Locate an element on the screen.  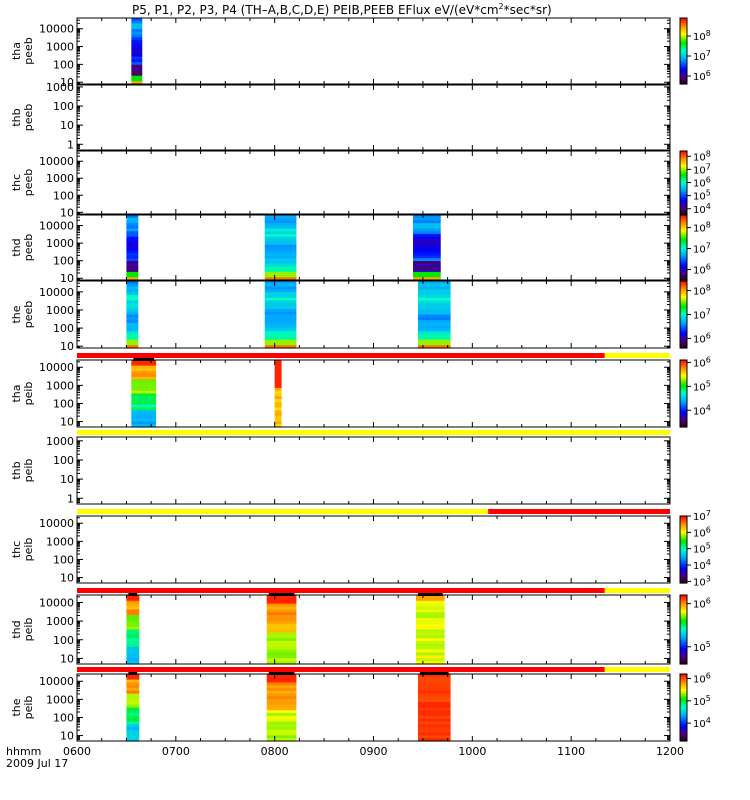
colorbar-tick-label: 10³ is located at coordinates (702, 581).